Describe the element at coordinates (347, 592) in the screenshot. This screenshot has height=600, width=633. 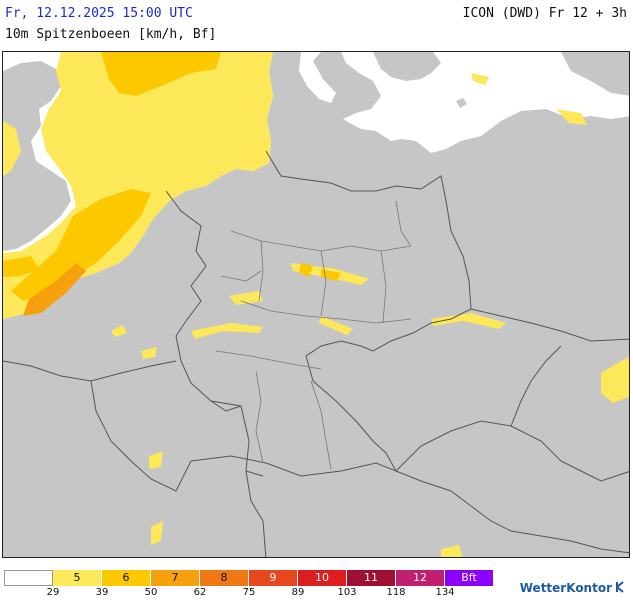
I see `legend-tick-label: 103` at that location.